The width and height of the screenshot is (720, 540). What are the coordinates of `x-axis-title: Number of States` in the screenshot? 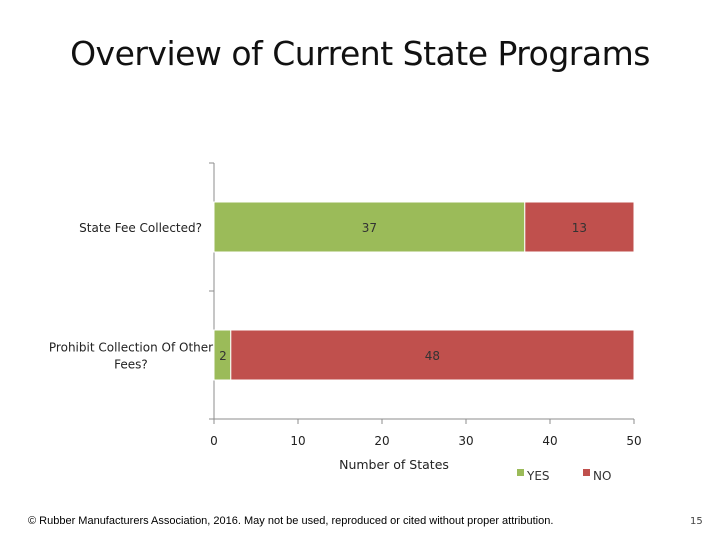 It's located at (394, 464).